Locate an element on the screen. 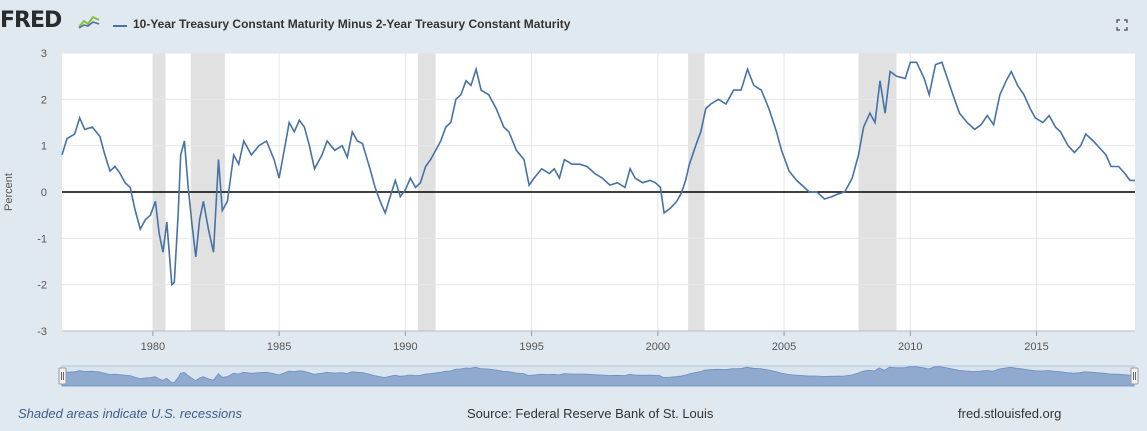  navigator-right-handle is located at coordinates (1134, 376).